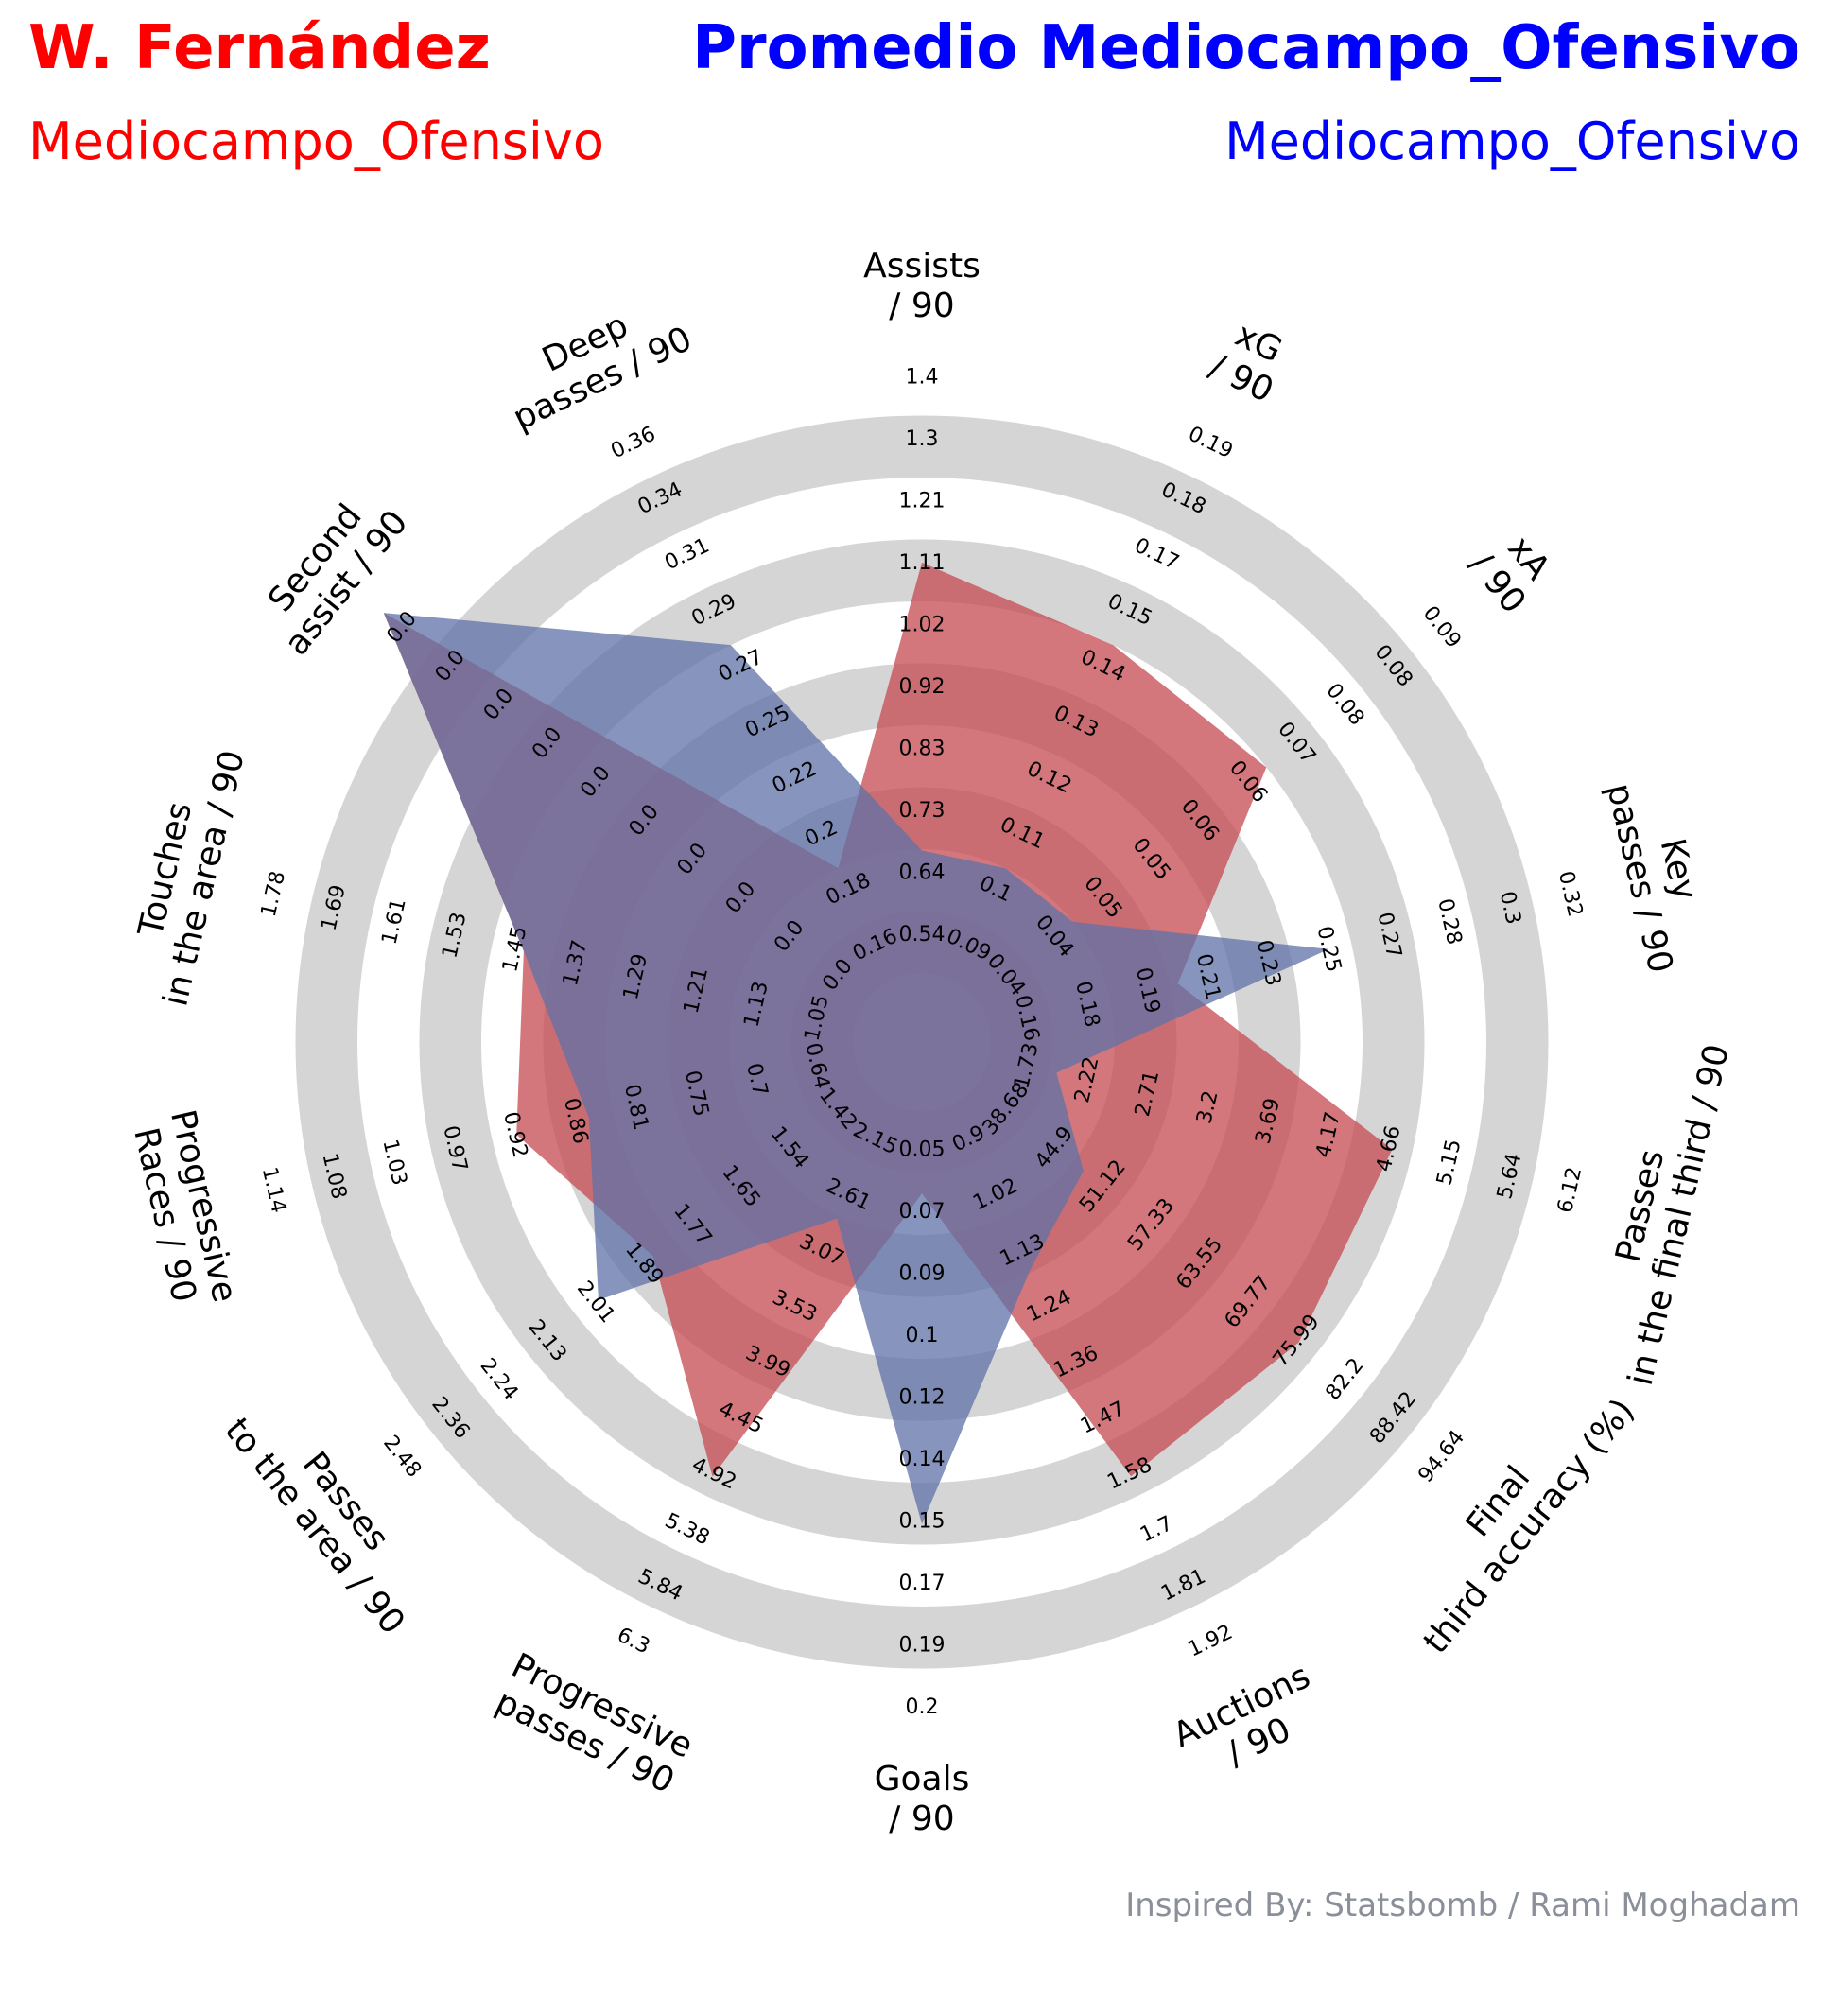 The image size is (1840, 2016). What do you see at coordinates (687, 555) in the screenshot?
I see `tick-label: 0.31` at bounding box center [687, 555].